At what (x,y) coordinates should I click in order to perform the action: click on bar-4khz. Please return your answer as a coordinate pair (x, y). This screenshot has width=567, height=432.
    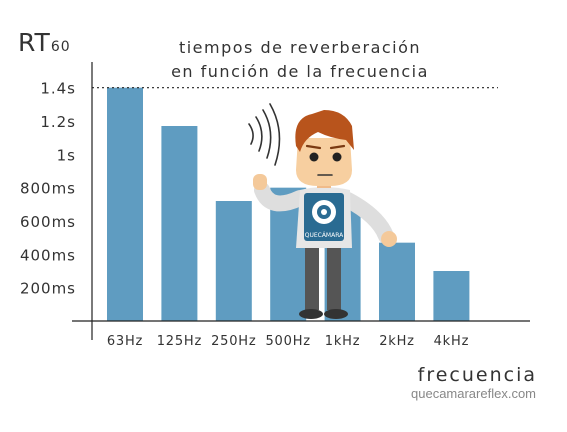
    Looking at the image, I should click on (451, 296).